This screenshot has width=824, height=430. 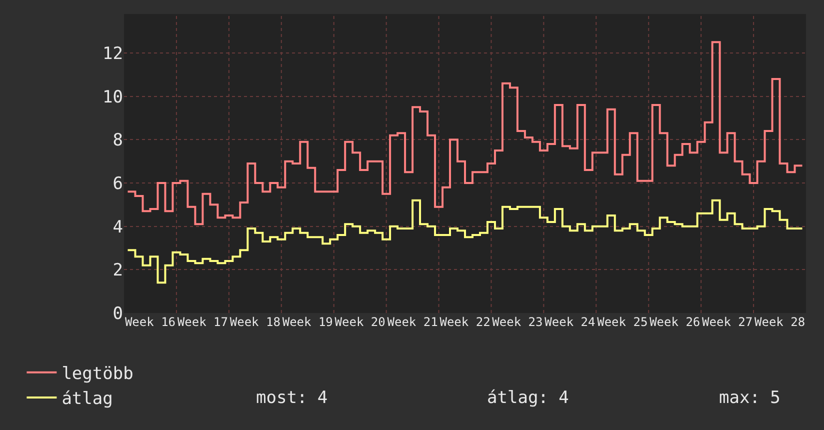 What do you see at coordinates (117, 227) in the screenshot?
I see `y-tick-label: 4` at bounding box center [117, 227].